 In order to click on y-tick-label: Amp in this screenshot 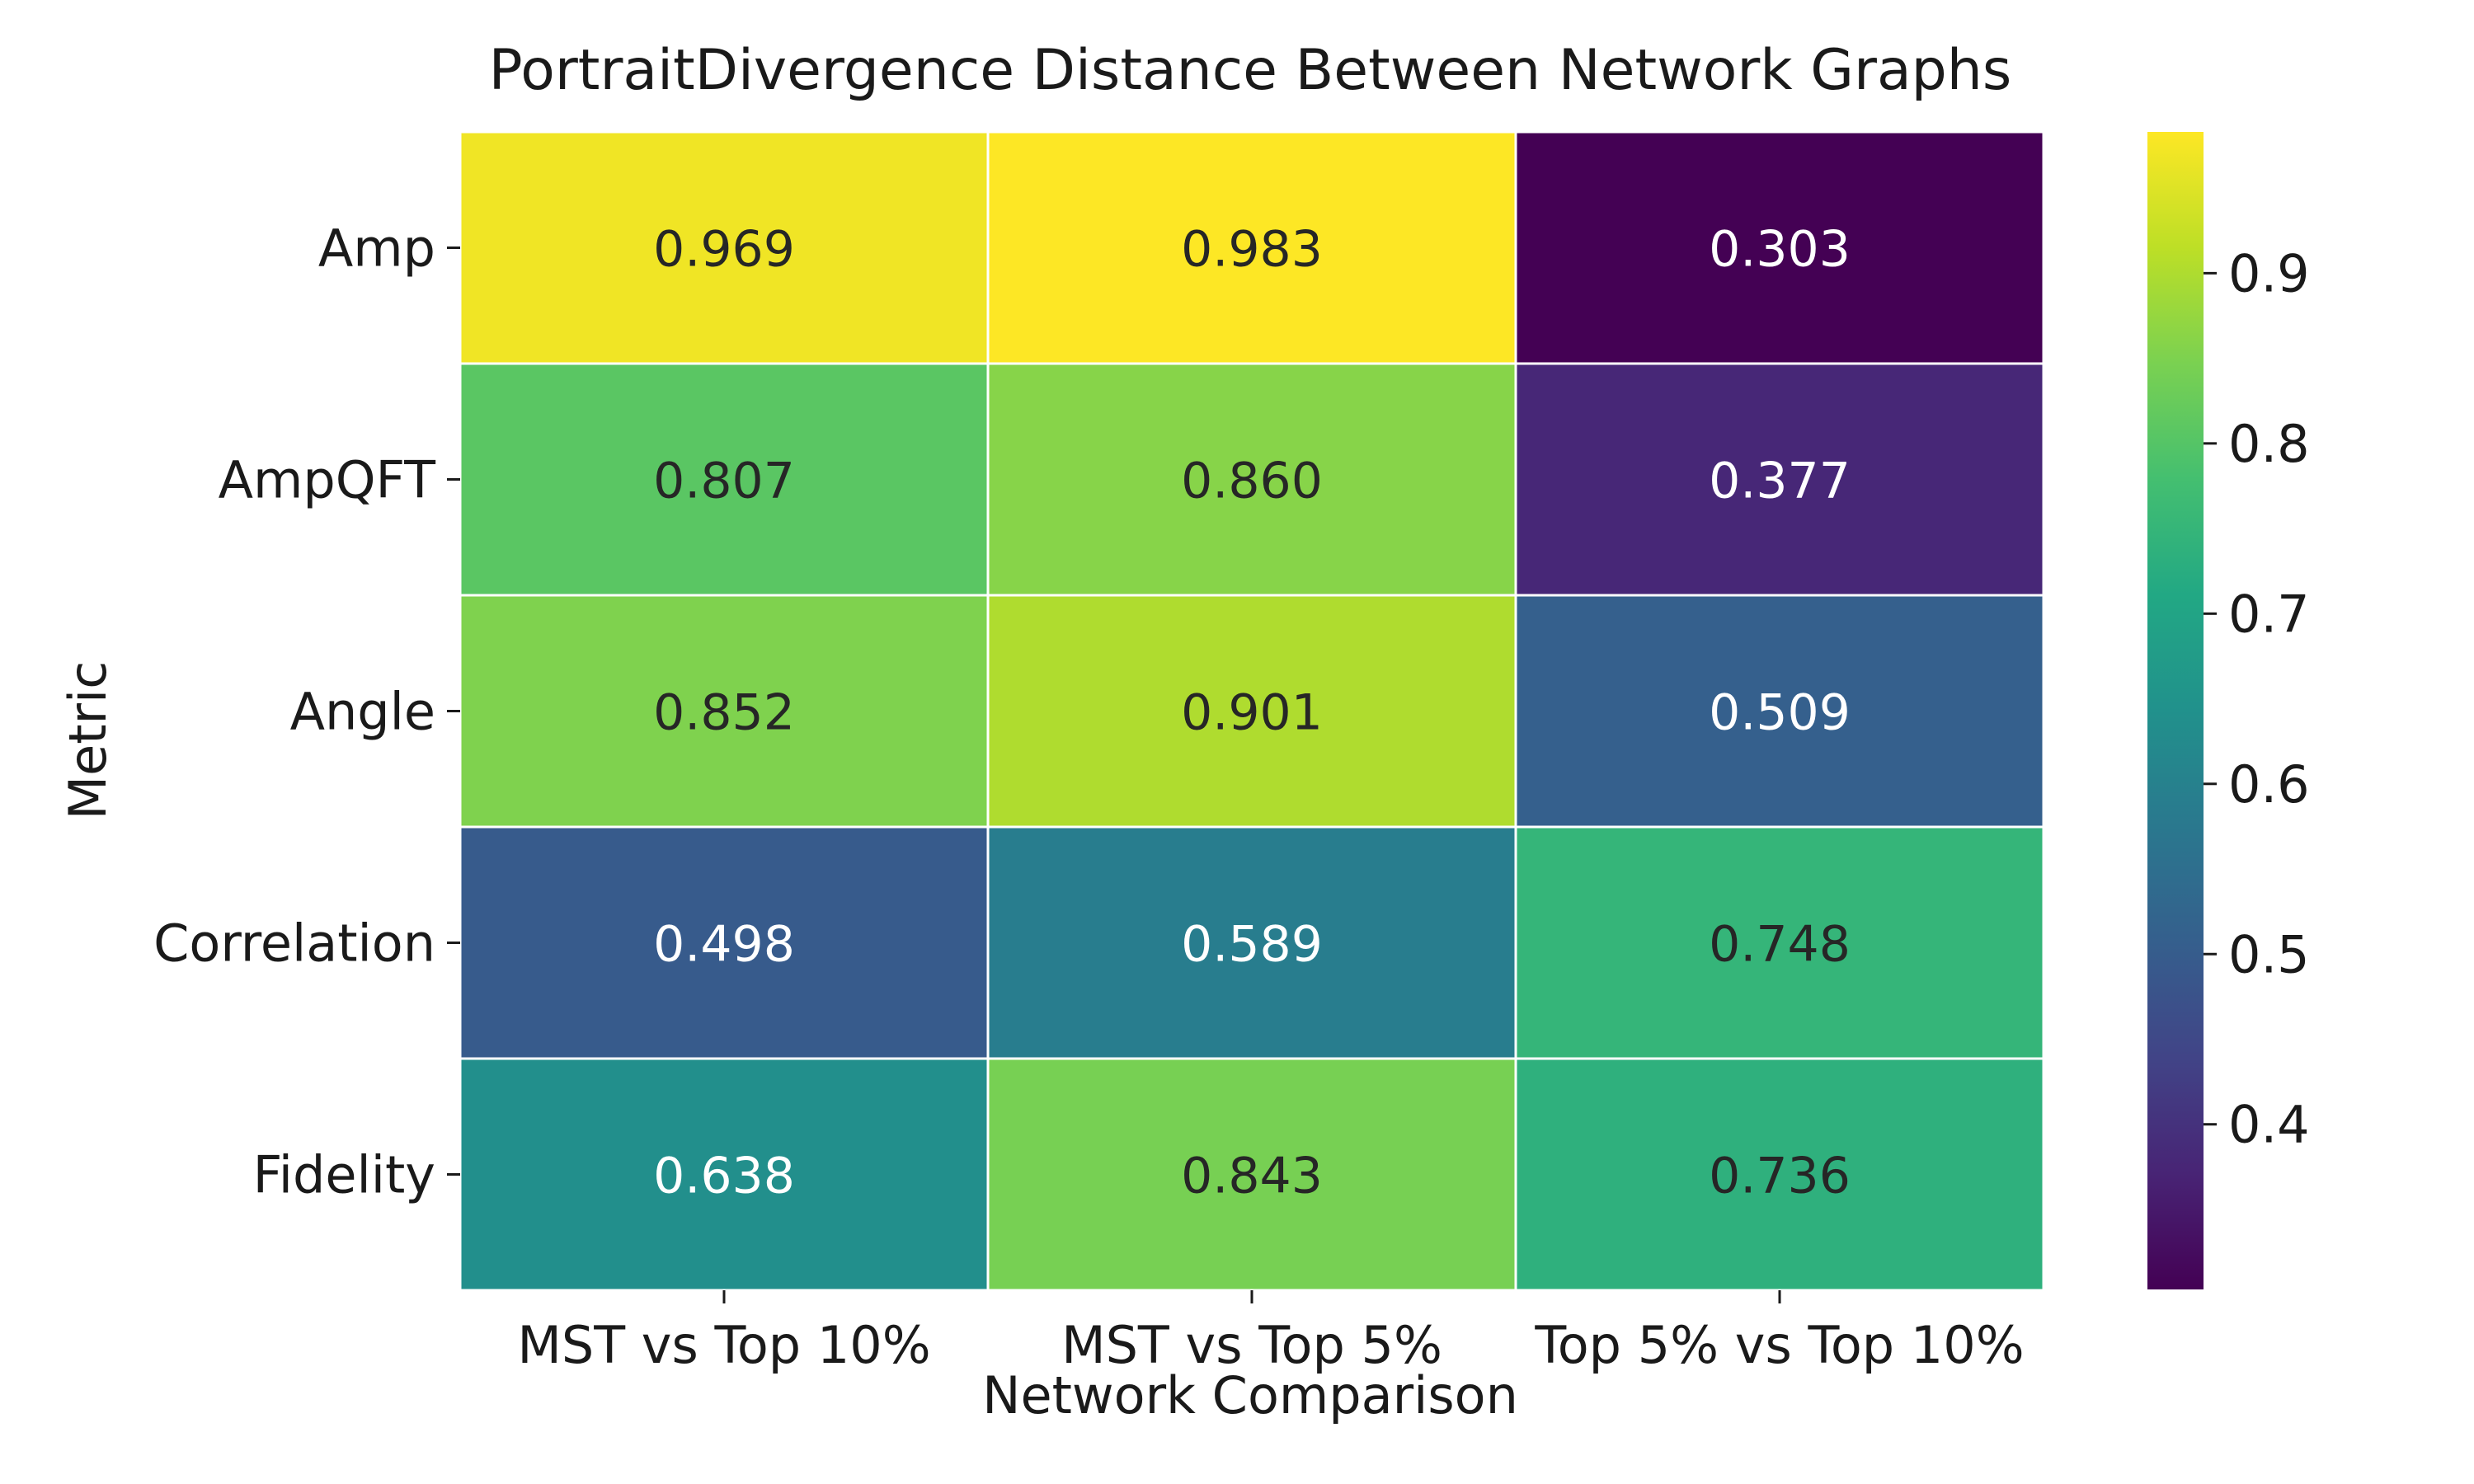, I will do `click(376, 249)`.